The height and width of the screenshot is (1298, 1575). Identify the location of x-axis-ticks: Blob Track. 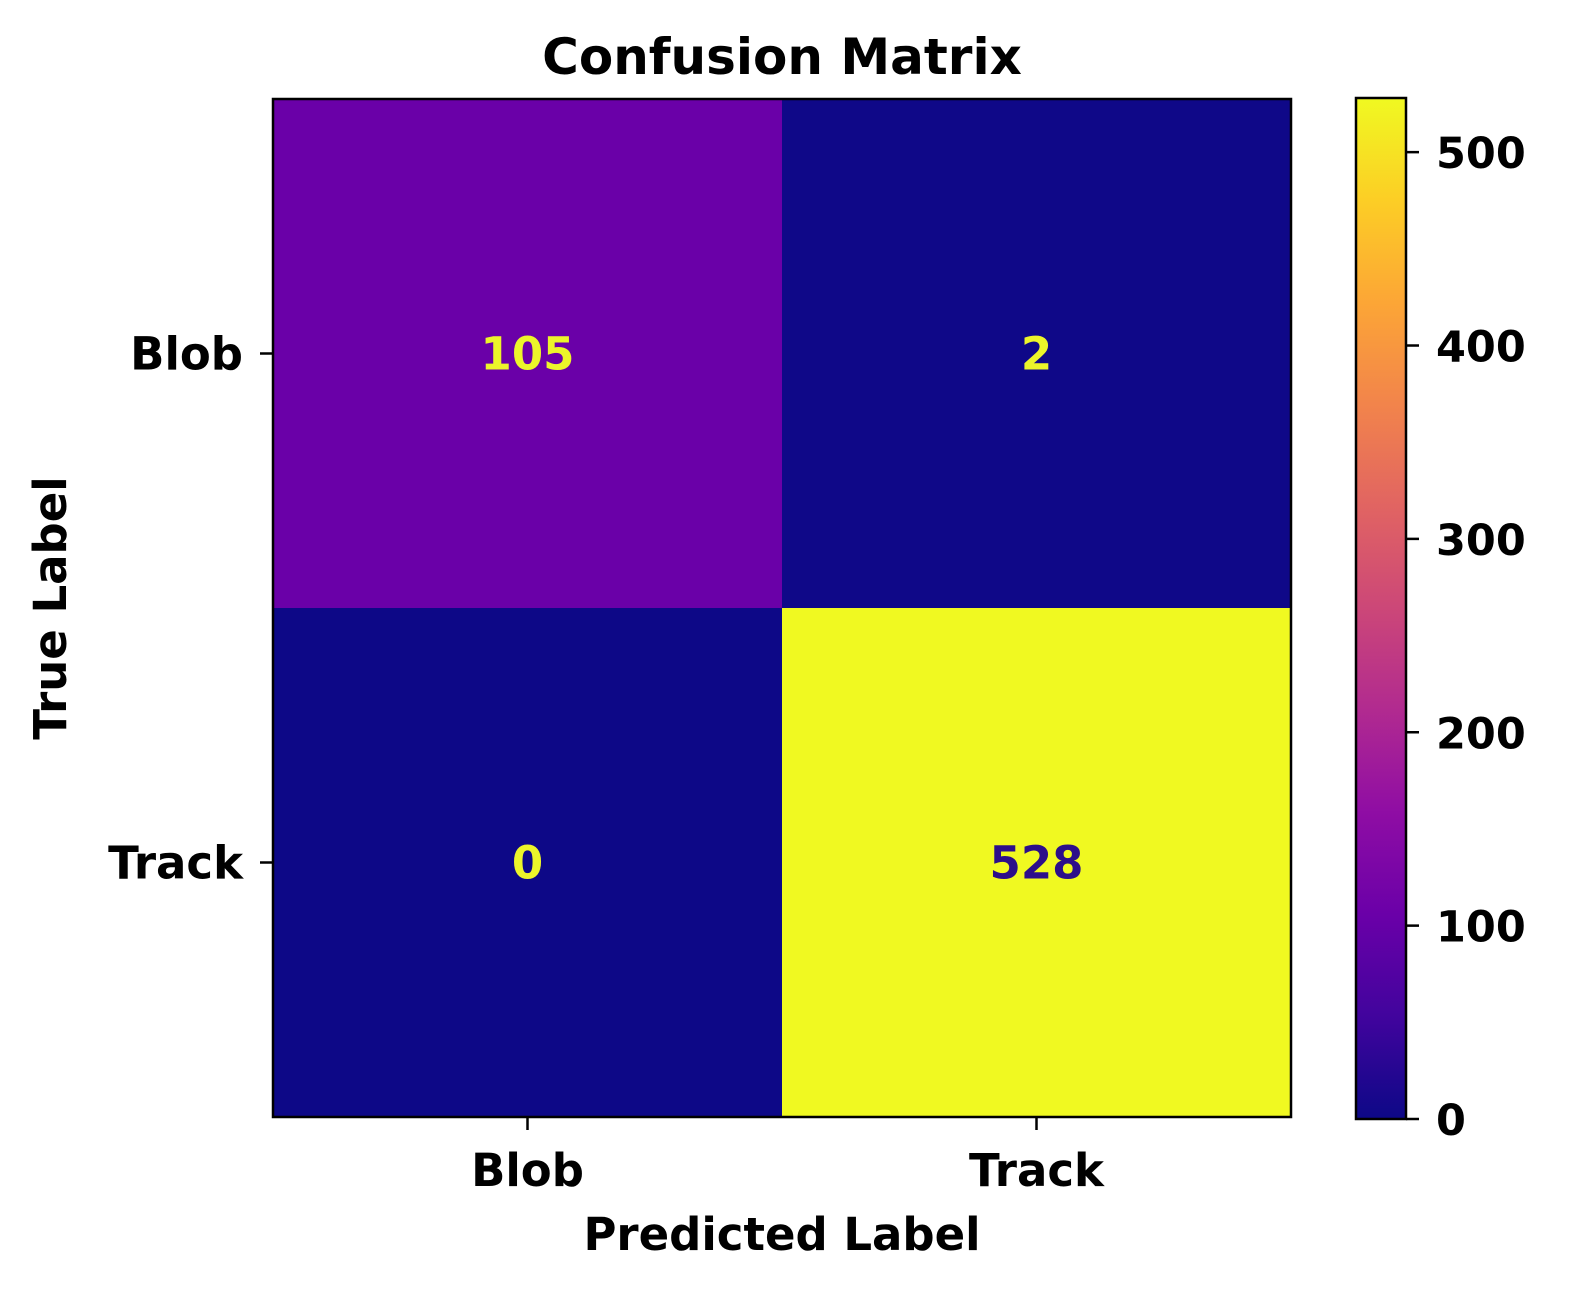
(788, 1157).